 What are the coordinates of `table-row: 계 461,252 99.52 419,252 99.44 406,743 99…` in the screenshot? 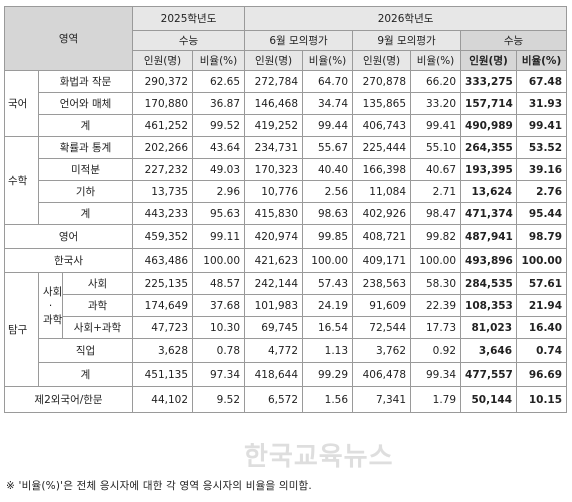 It's located at (286, 125).